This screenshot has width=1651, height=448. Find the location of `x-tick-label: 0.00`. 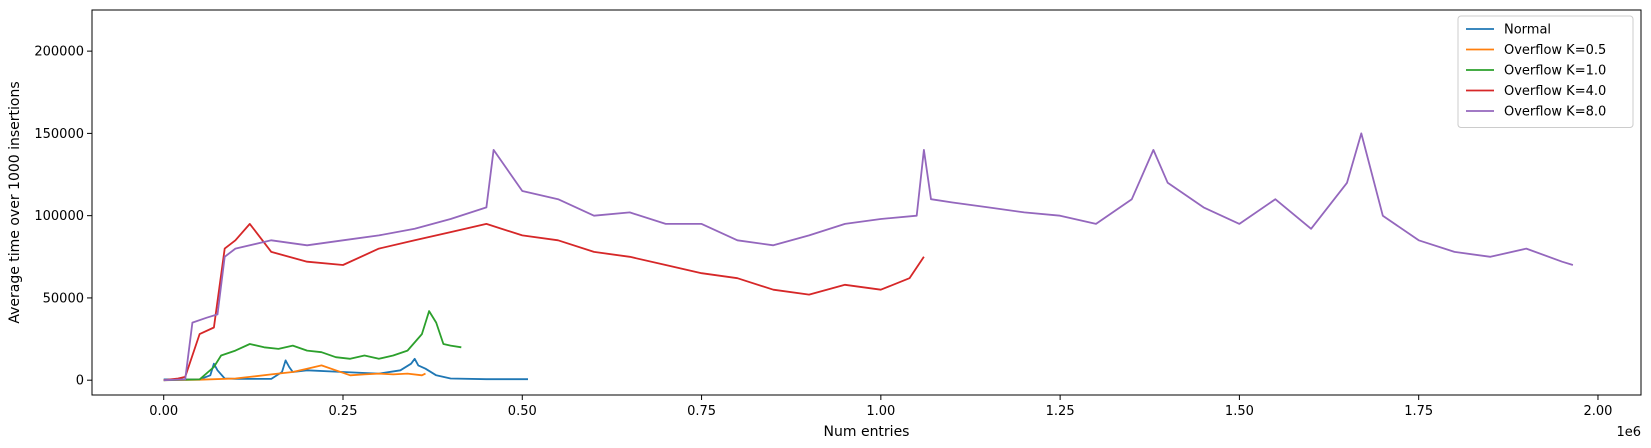

x-tick-label: 0.00 is located at coordinates (163, 411).